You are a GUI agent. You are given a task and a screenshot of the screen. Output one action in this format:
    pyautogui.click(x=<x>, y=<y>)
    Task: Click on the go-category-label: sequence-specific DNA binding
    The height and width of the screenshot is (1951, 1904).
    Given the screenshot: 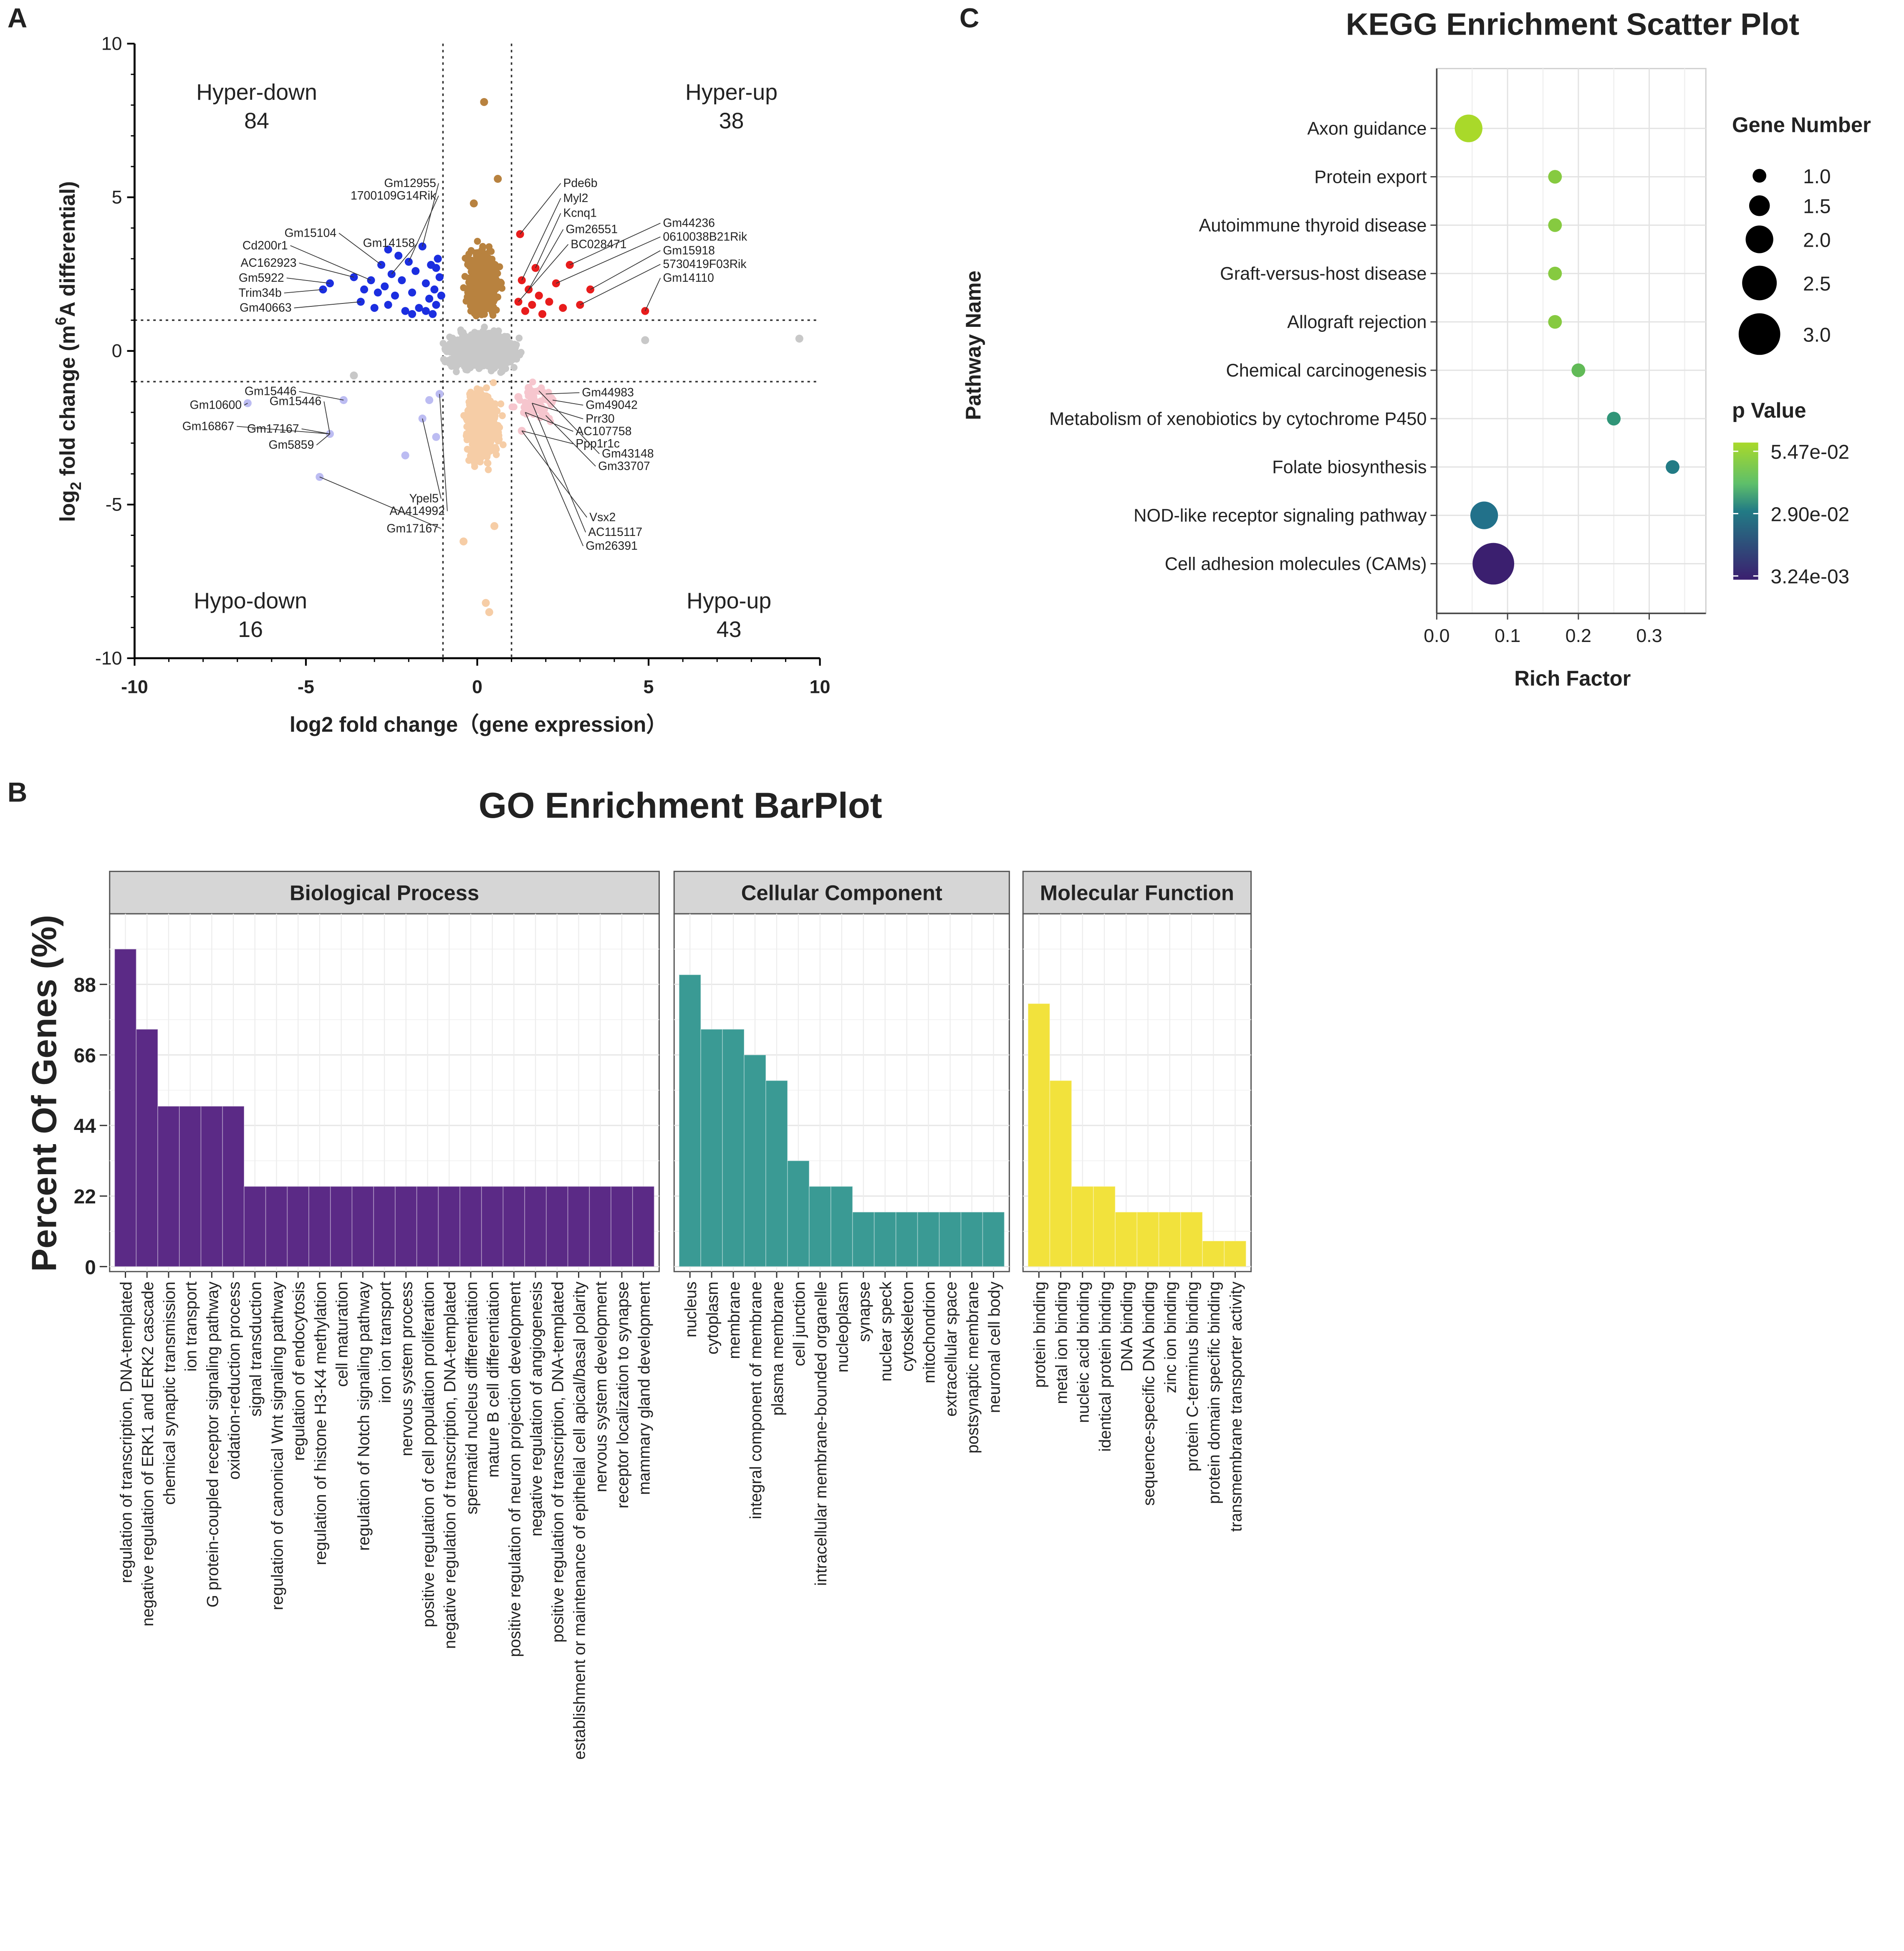 What is the action you would take?
    pyautogui.click(x=1149, y=1393)
    